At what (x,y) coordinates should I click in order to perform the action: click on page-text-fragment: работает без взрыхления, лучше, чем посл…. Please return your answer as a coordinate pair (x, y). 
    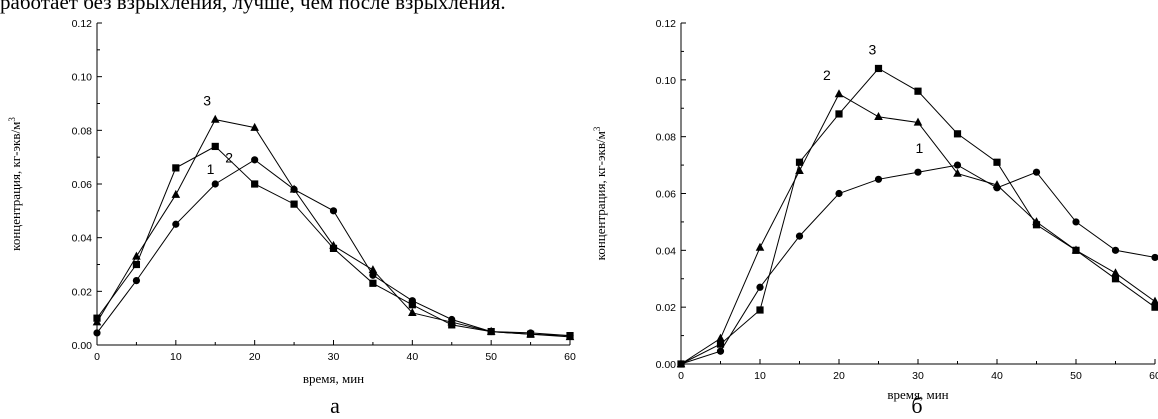
    Looking at the image, I should click on (253, 7).